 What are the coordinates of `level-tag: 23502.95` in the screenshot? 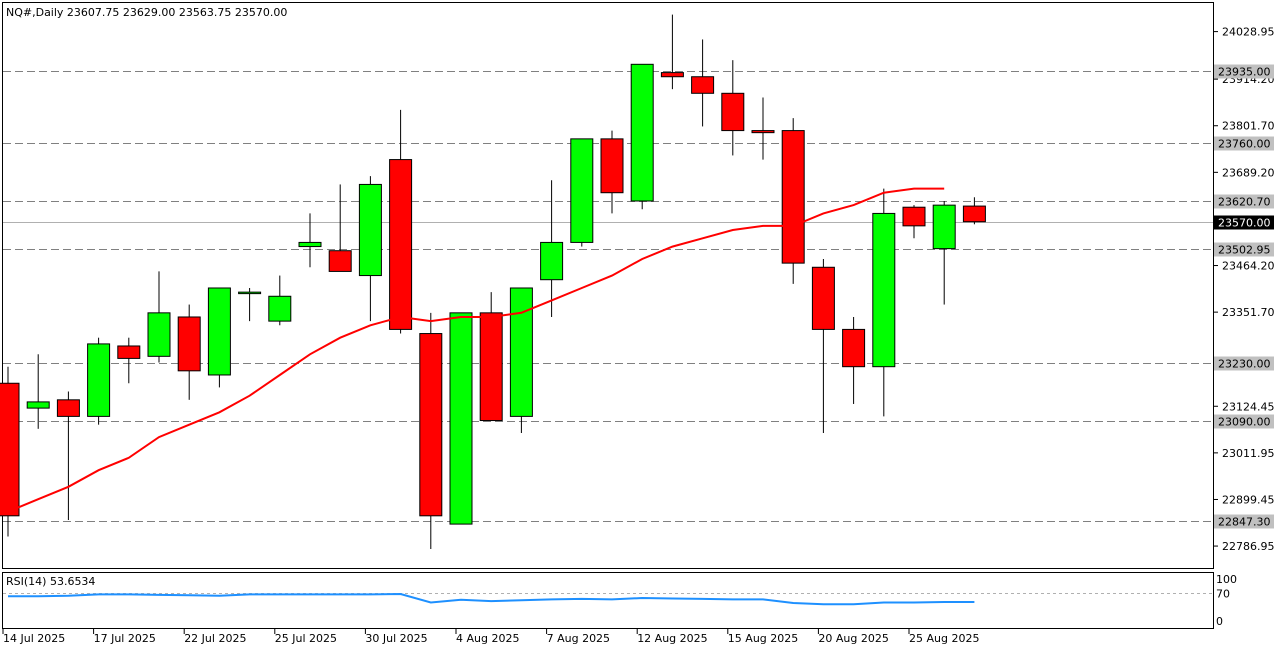 It's located at (1244, 249).